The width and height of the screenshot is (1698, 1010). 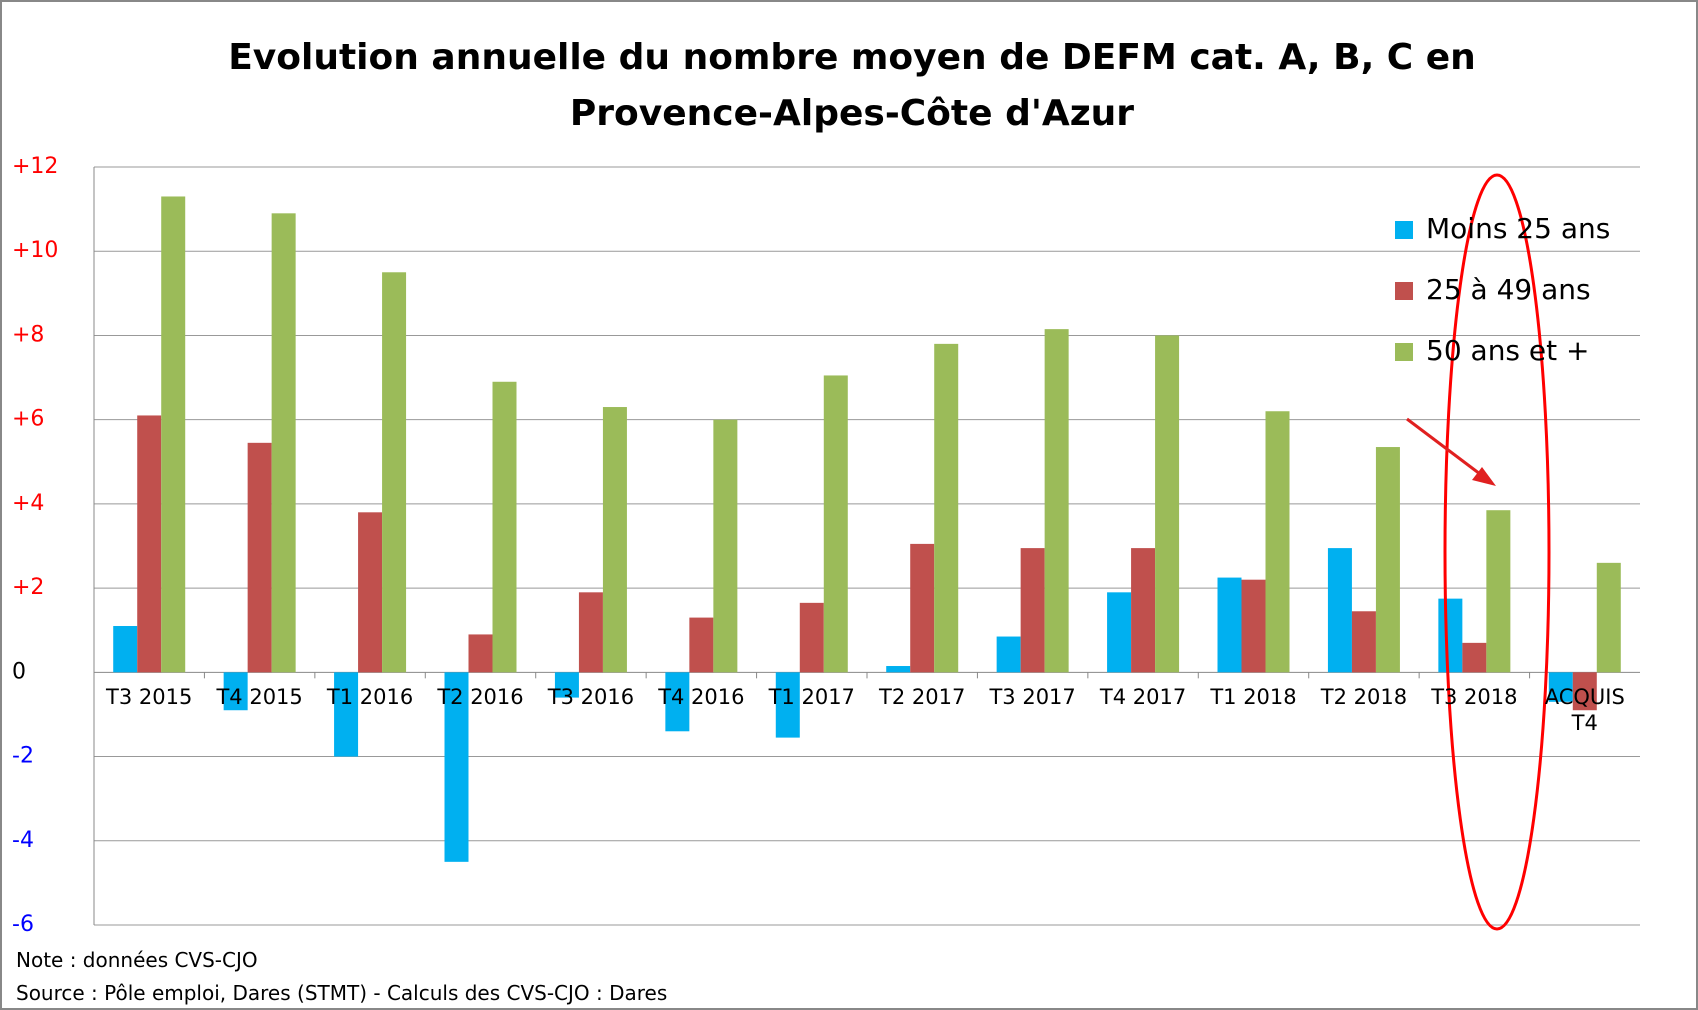 I want to click on y-tick-label: +12, so click(x=35, y=166).